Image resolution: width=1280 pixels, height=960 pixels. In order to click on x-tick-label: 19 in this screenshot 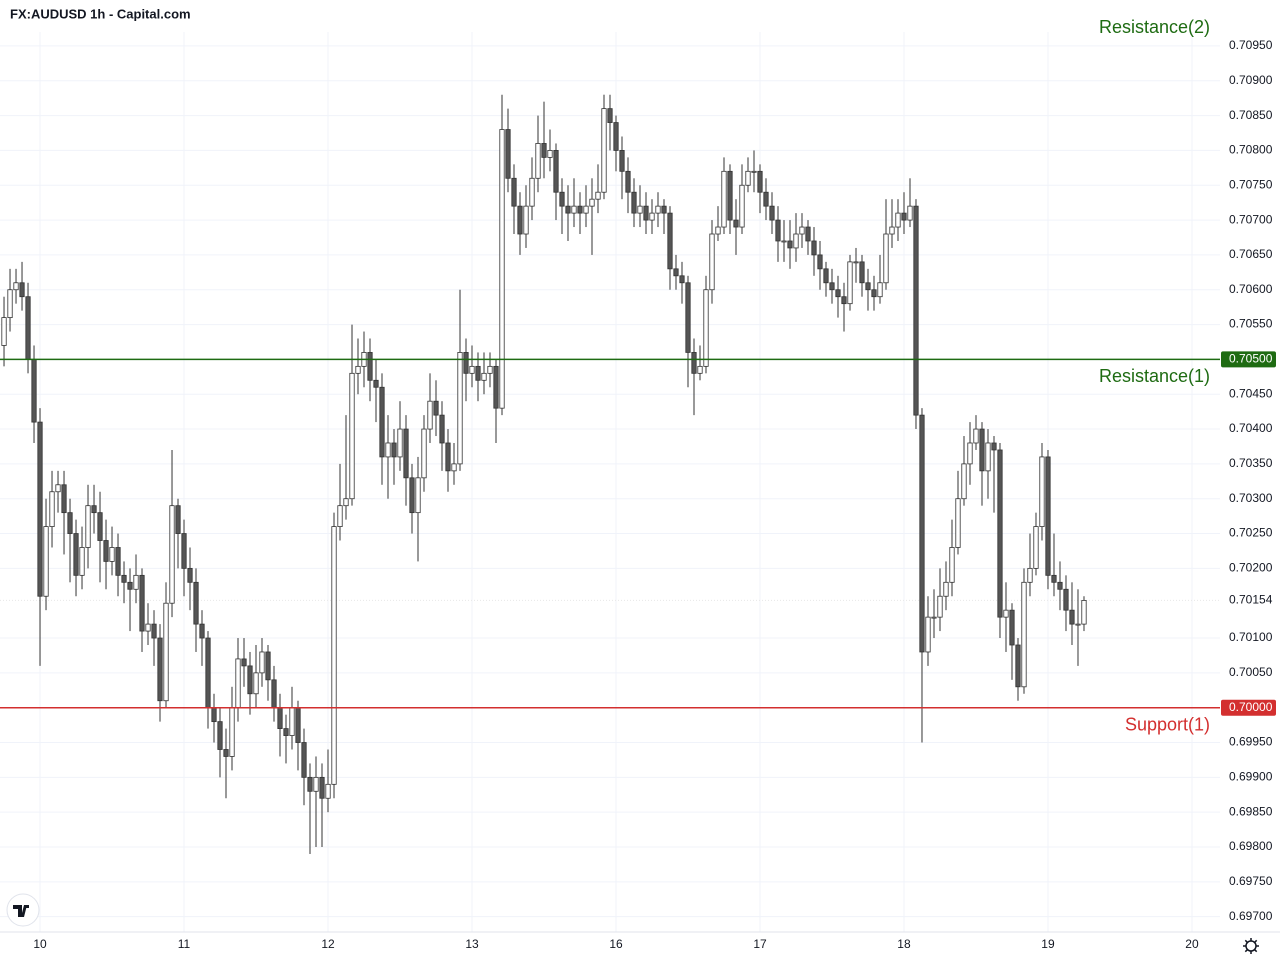, I will do `click(1048, 944)`.